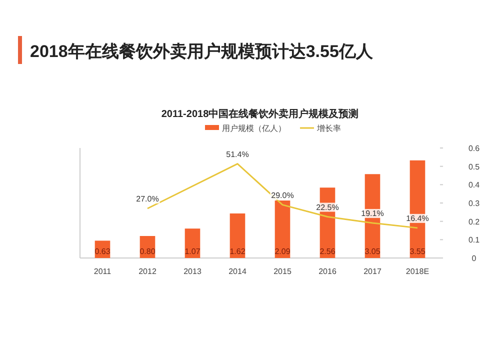  Describe the element at coordinates (474, 185) in the screenshot. I see `y2-tick-label: 0.4` at that location.